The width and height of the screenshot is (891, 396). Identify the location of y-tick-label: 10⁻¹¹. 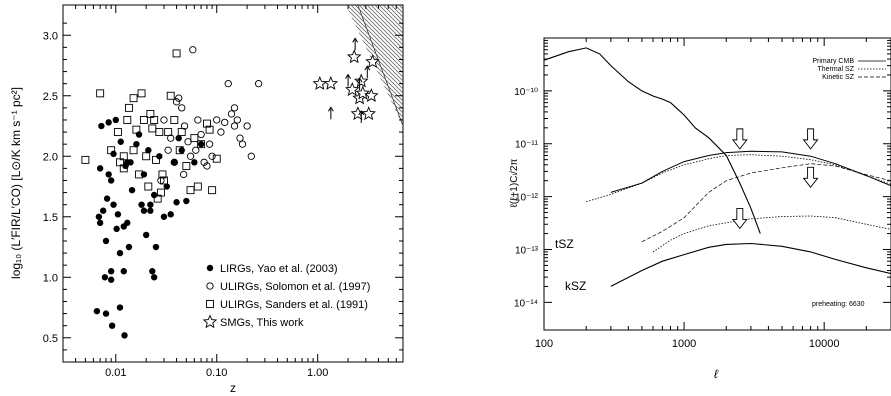
(527, 145).